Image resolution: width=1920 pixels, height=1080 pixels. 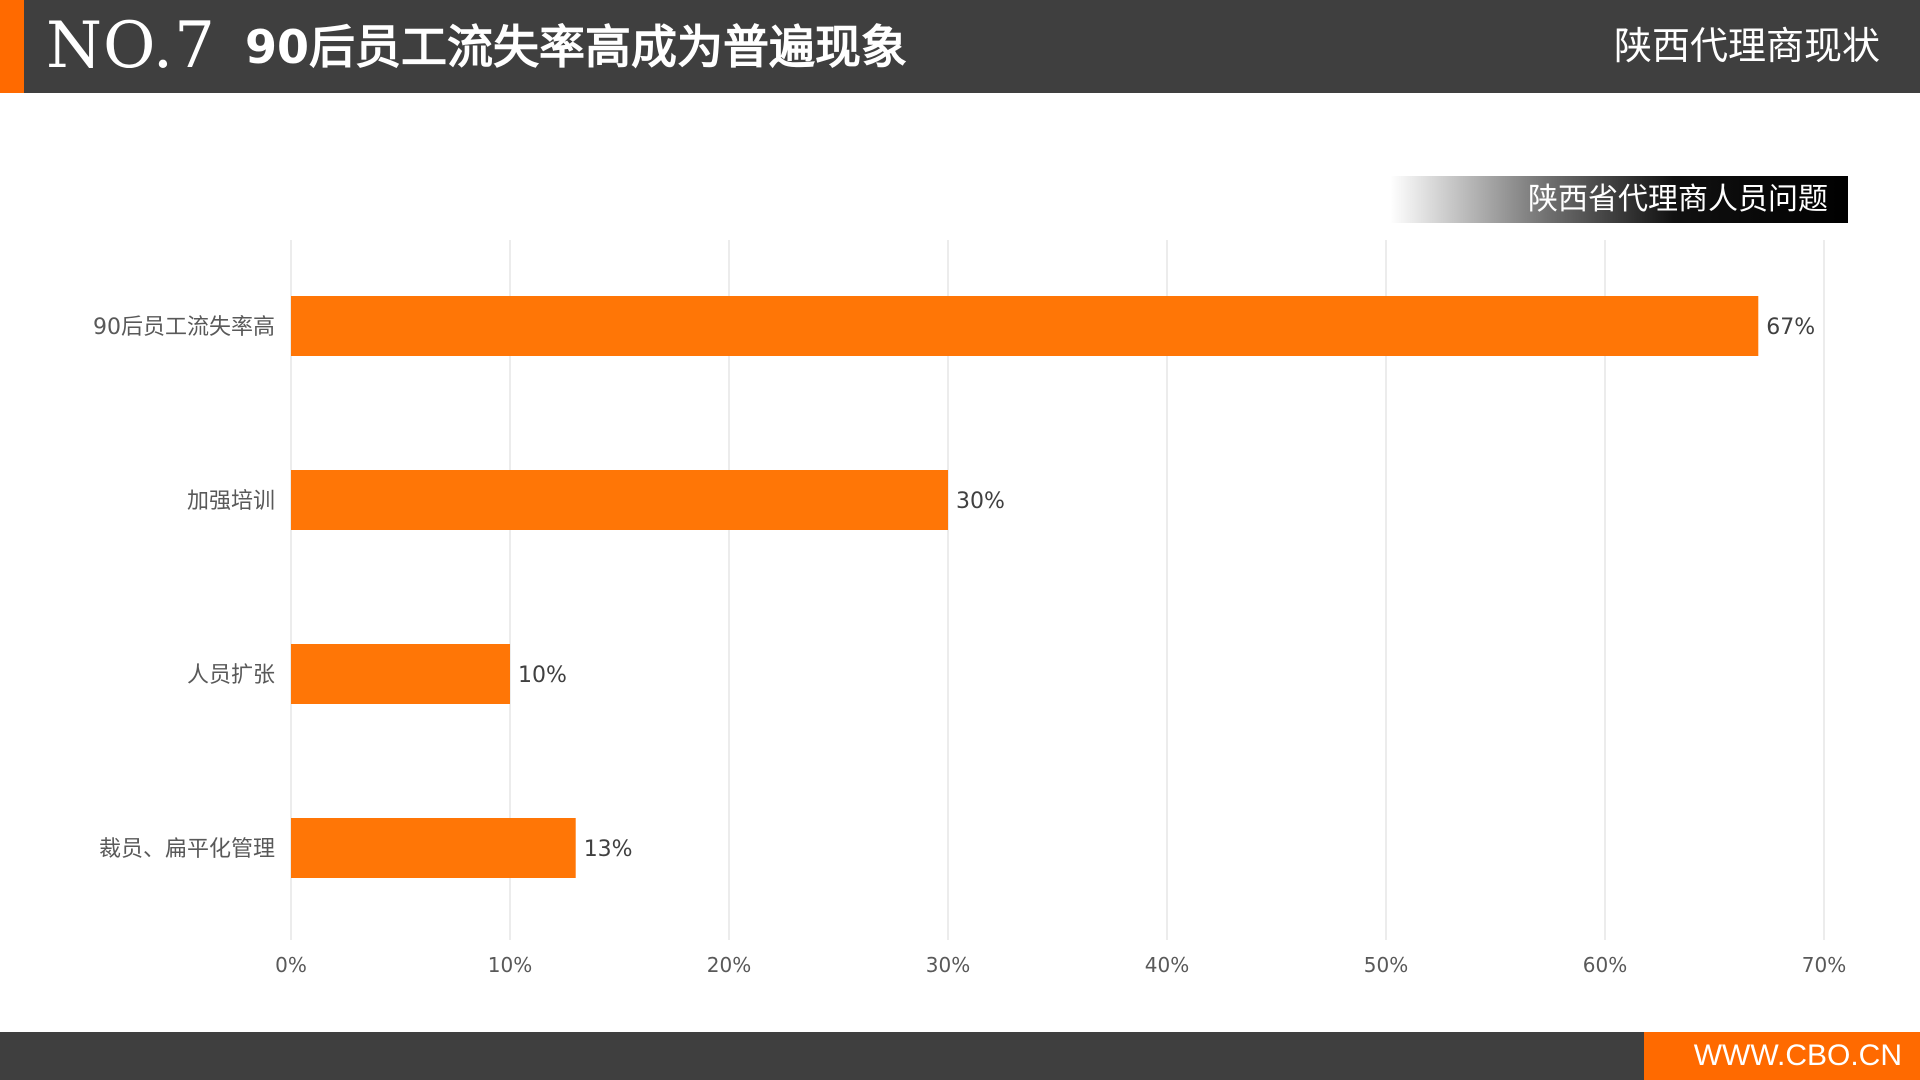 I want to click on header-accent-stripe, so click(x=12, y=46).